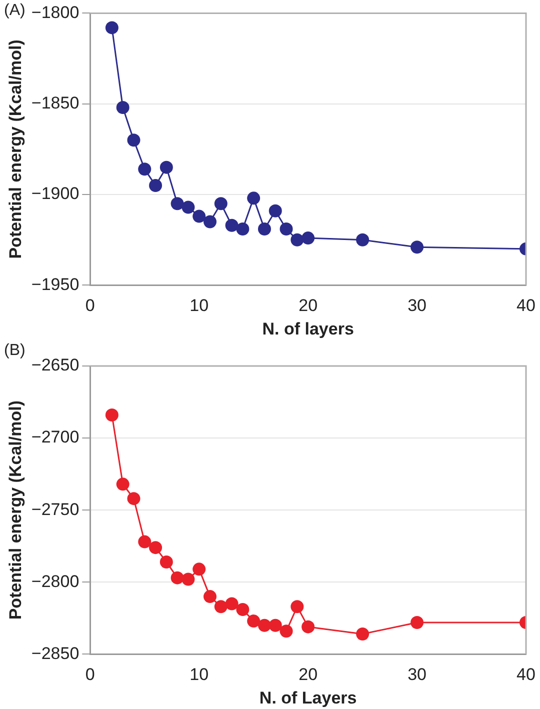  What do you see at coordinates (308, 328) in the screenshot?
I see `x-axis-title: N. of layers` at bounding box center [308, 328].